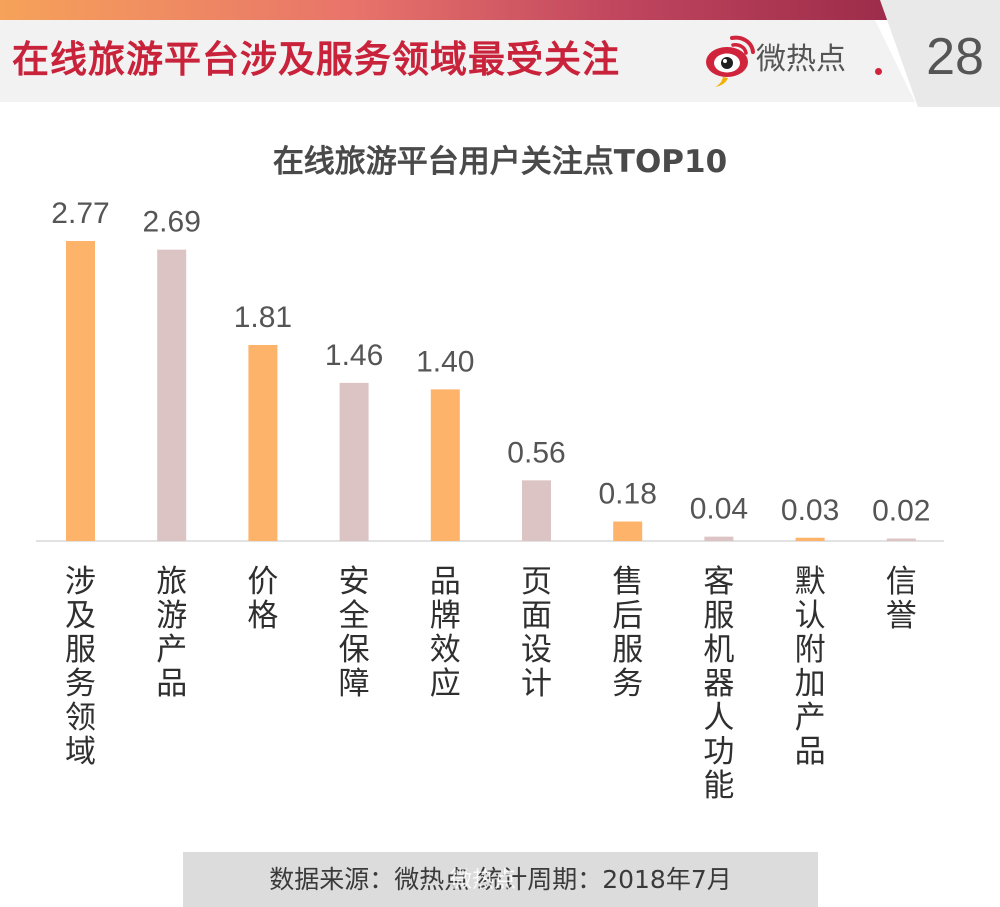 This screenshot has width=1000, height=907. I want to click on header-band, so click(457, 61).